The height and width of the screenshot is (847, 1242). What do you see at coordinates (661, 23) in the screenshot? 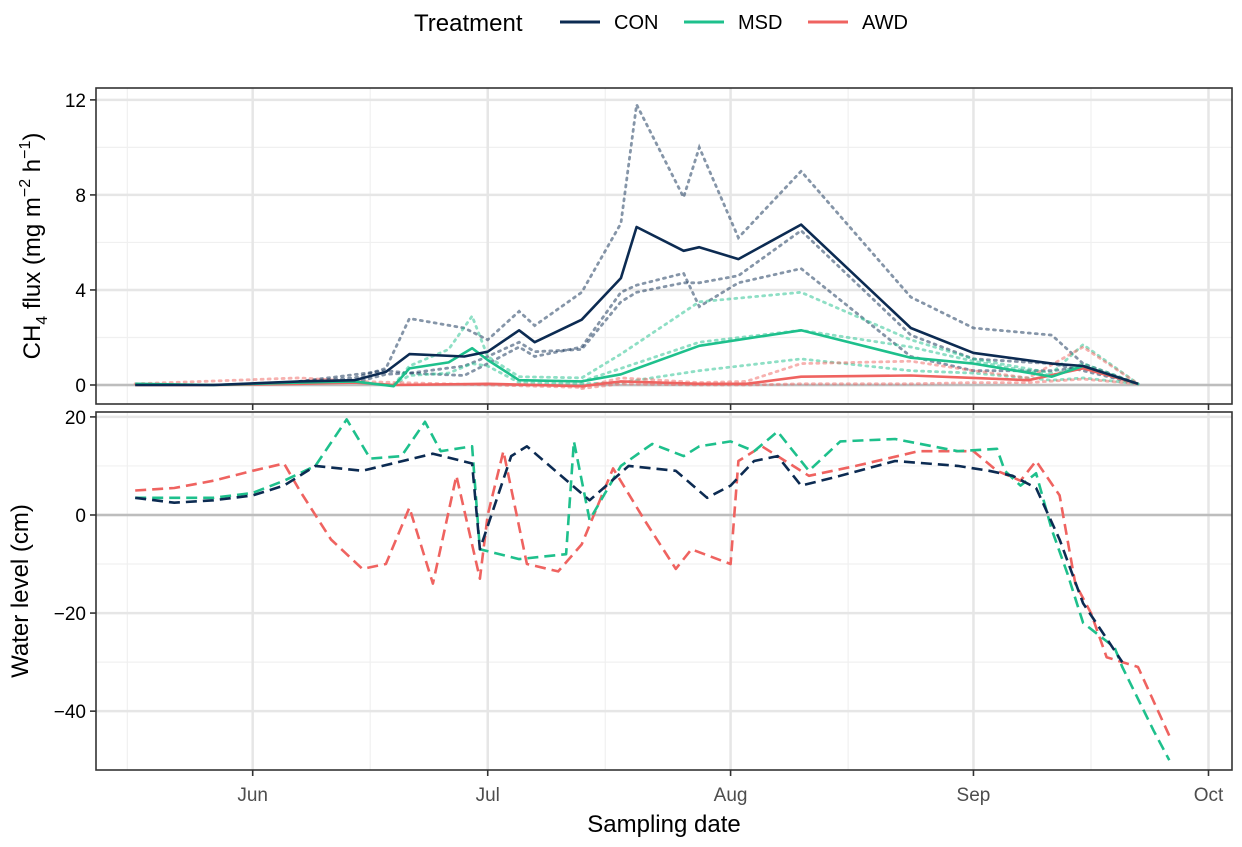
I see `legend: Treatment CON MSD AWD` at bounding box center [661, 23].